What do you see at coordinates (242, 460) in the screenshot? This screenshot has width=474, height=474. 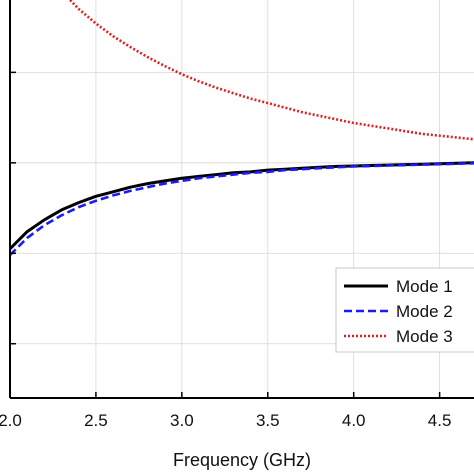 I see `x-axis-title: Frequency (GHz)` at bounding box center [242, 460].